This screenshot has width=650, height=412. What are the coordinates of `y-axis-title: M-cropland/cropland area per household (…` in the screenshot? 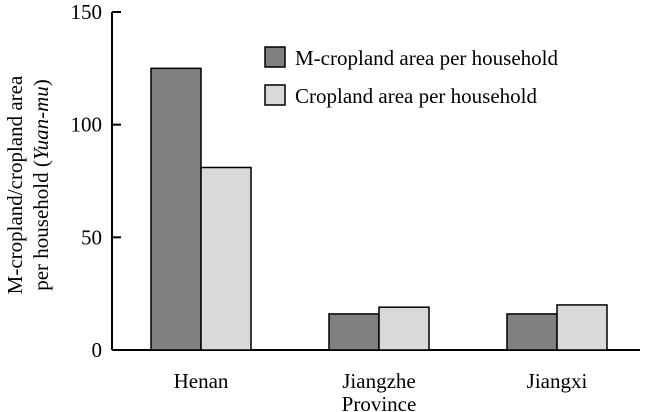 It's located at (28, 184).